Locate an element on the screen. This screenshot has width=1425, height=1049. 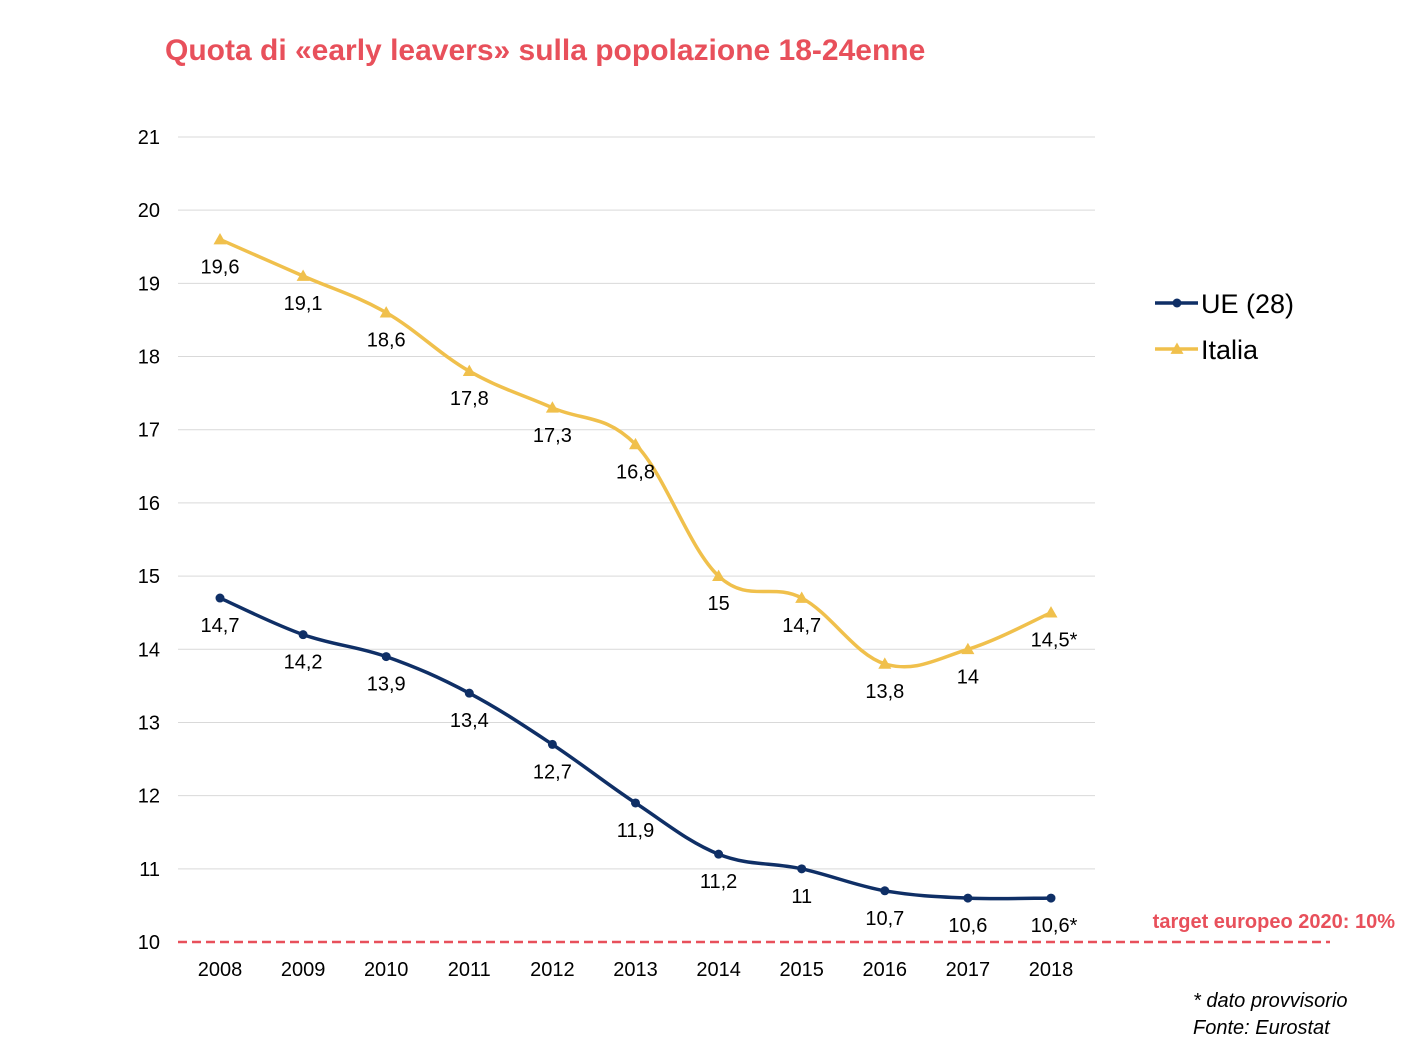
legend-item-ue: UE (28) is located at coordinates (1224, 304).